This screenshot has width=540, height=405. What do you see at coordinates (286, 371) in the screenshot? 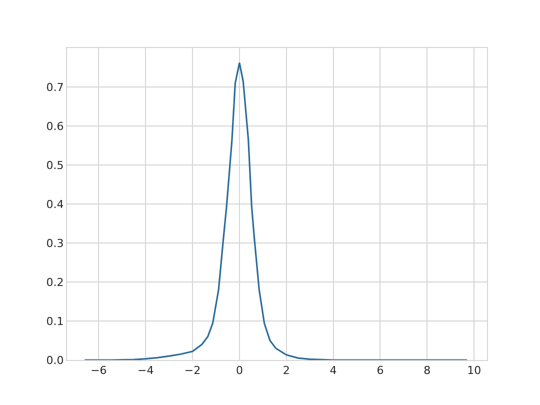
I see `x-tick-label: 2` at bounding box center [286, 371].